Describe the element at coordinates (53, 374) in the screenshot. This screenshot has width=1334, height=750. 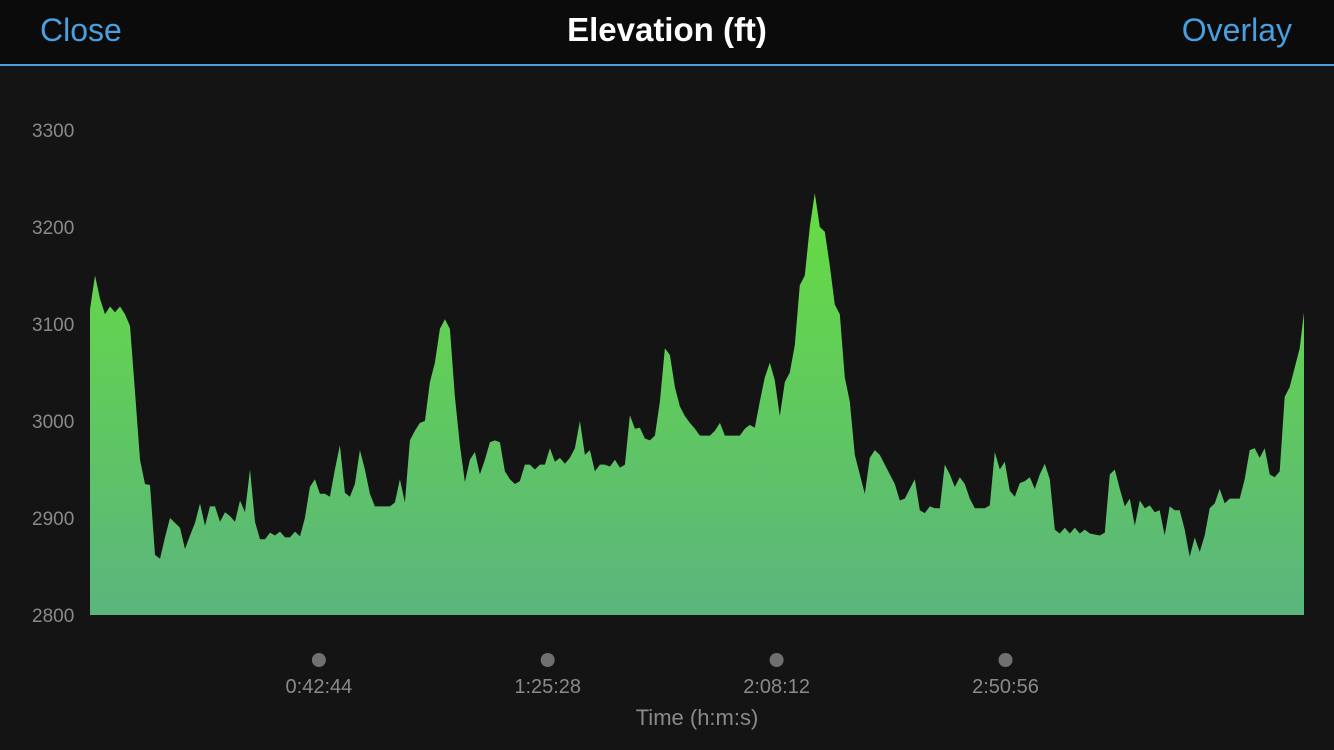
I see `y-axis: 2800 2900 3000 3100 3200 3300` at that location.